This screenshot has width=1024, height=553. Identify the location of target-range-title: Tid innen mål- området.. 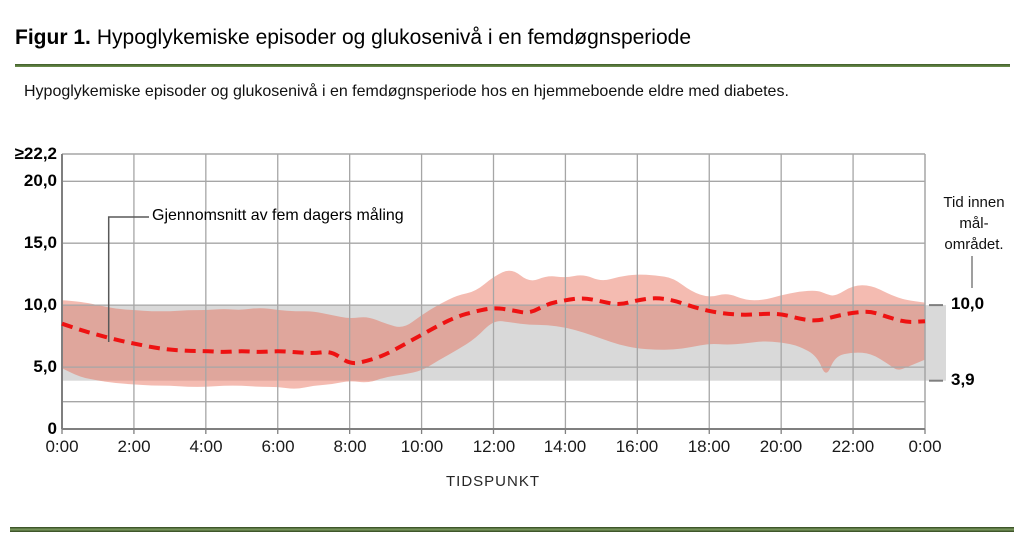
(974, 223).